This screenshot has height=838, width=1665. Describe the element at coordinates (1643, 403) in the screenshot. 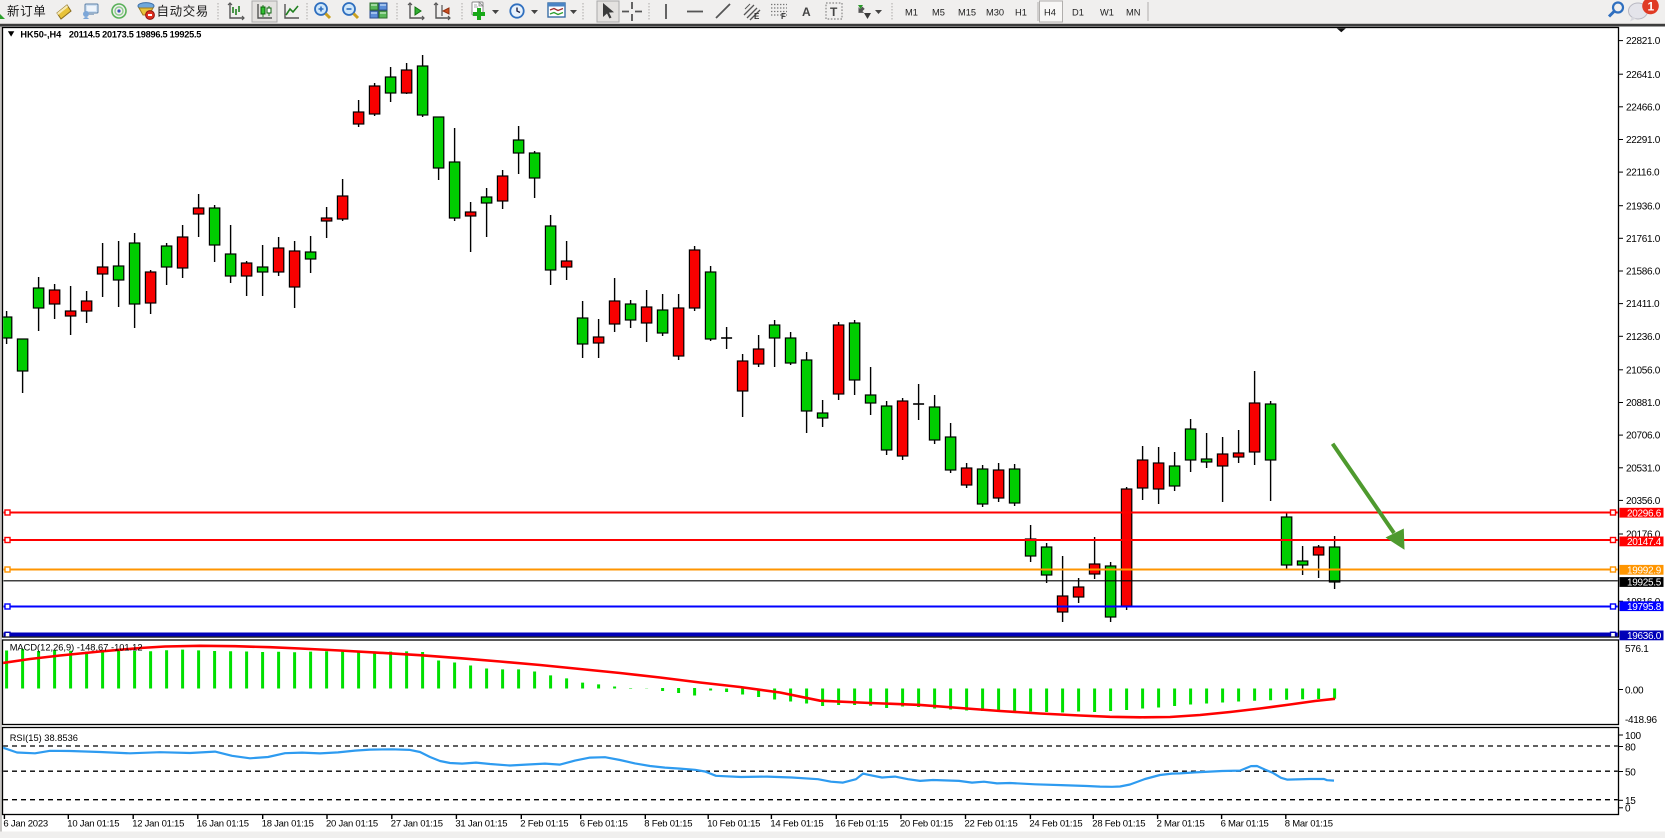

I see `svg-text: 20881.0` at that location.